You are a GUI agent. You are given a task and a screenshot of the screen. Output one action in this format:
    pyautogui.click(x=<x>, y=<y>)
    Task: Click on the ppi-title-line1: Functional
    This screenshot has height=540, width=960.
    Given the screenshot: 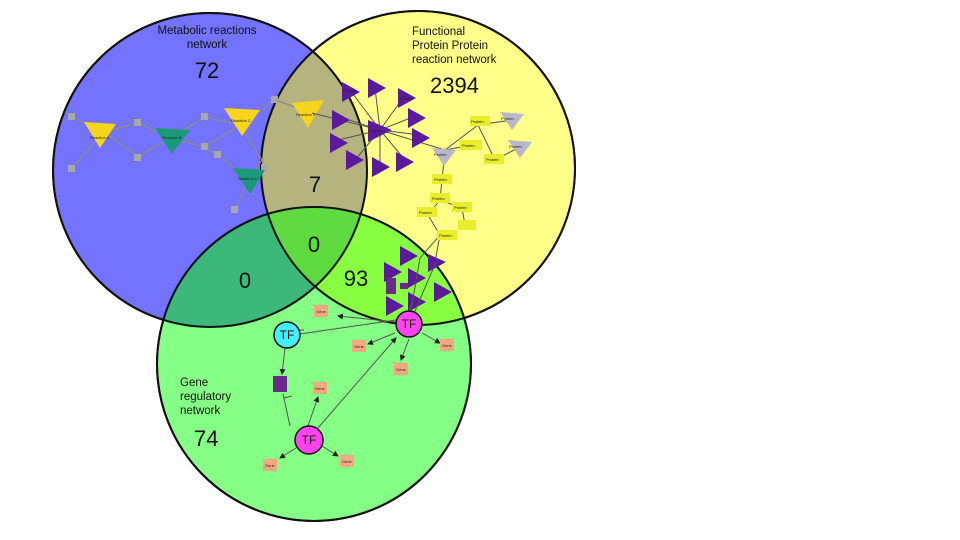 What is the action you would take?
    pyautogui.click(x=438, y=32)
    